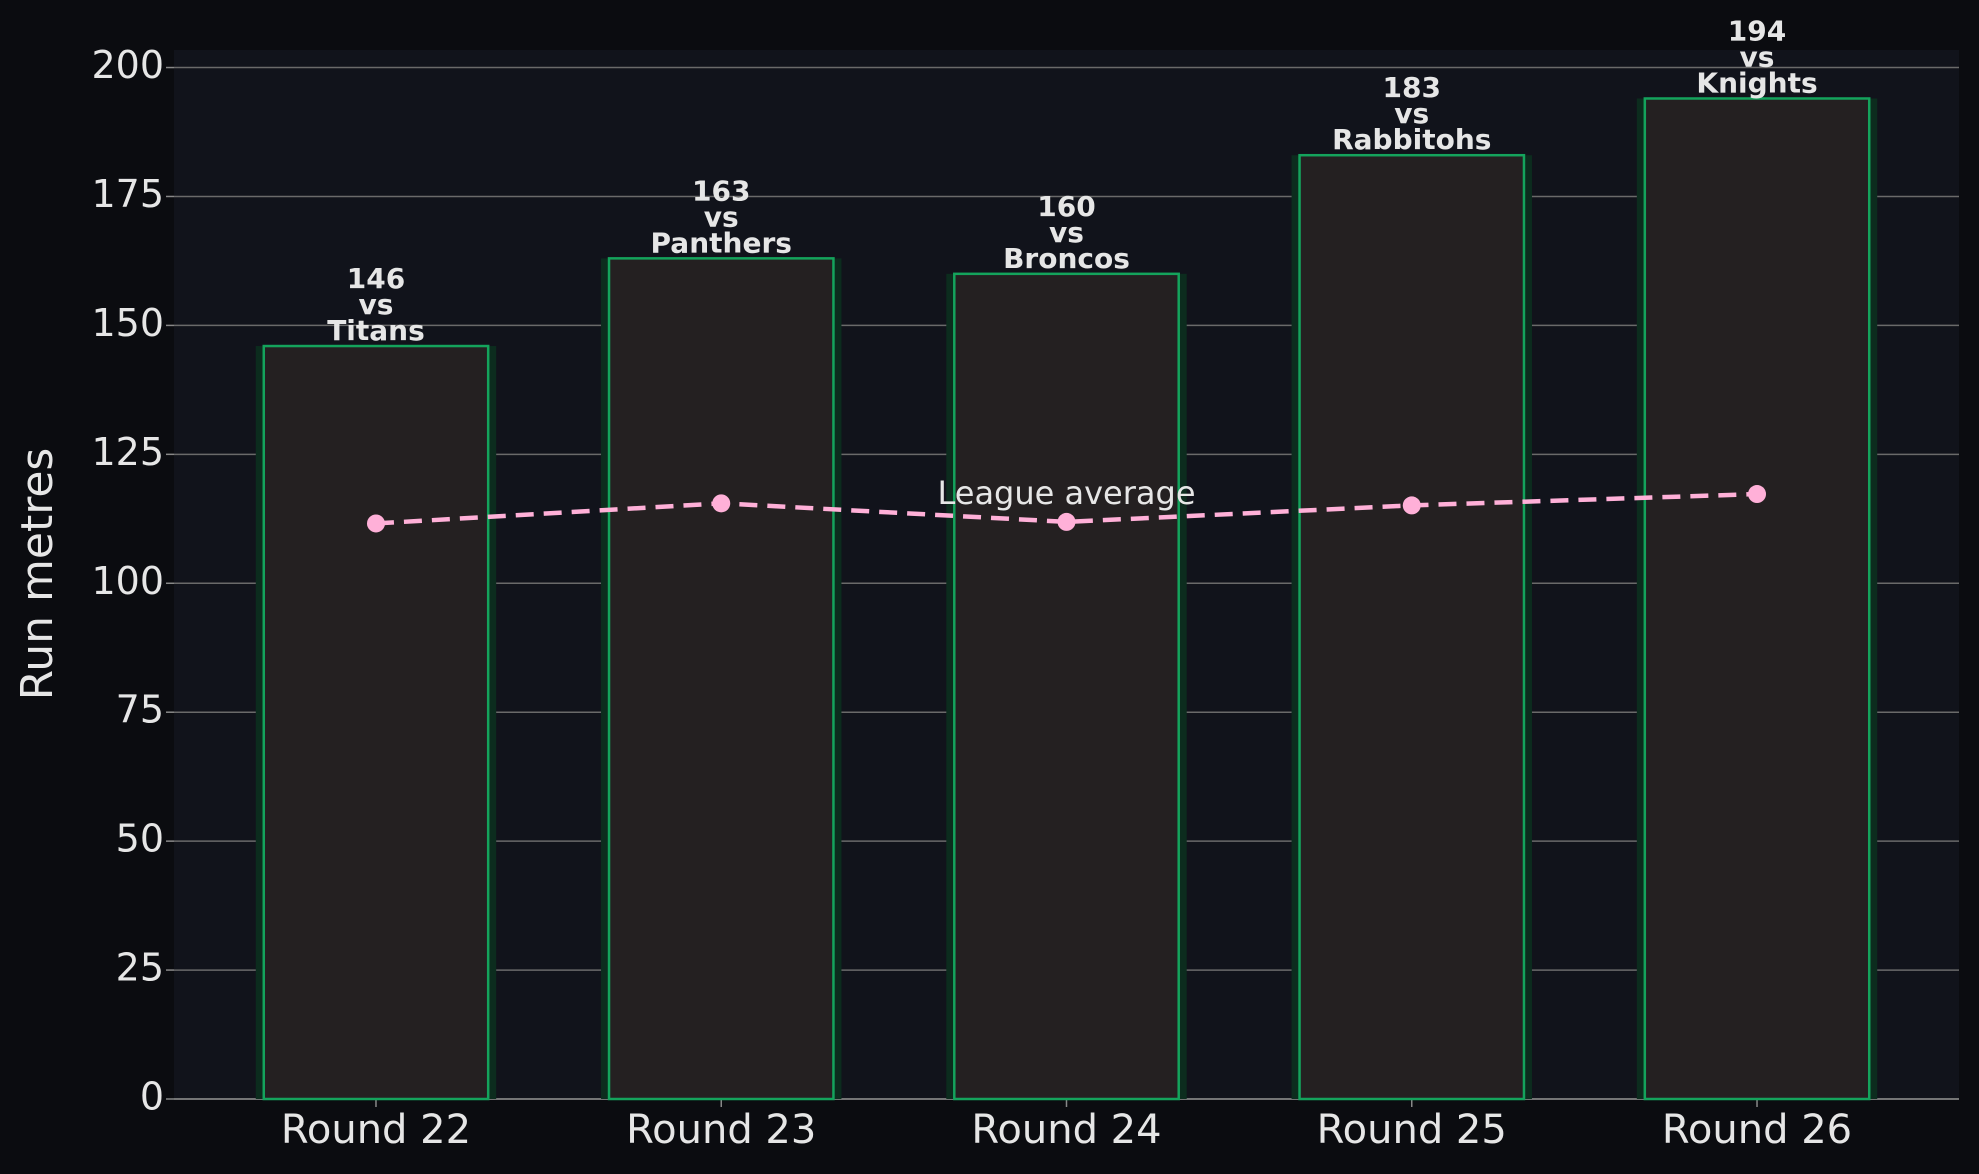  What do you see at coordinates (1066, 493) in the screenshot?
I see `average-label: League average` at bounding box center [1066, 493].